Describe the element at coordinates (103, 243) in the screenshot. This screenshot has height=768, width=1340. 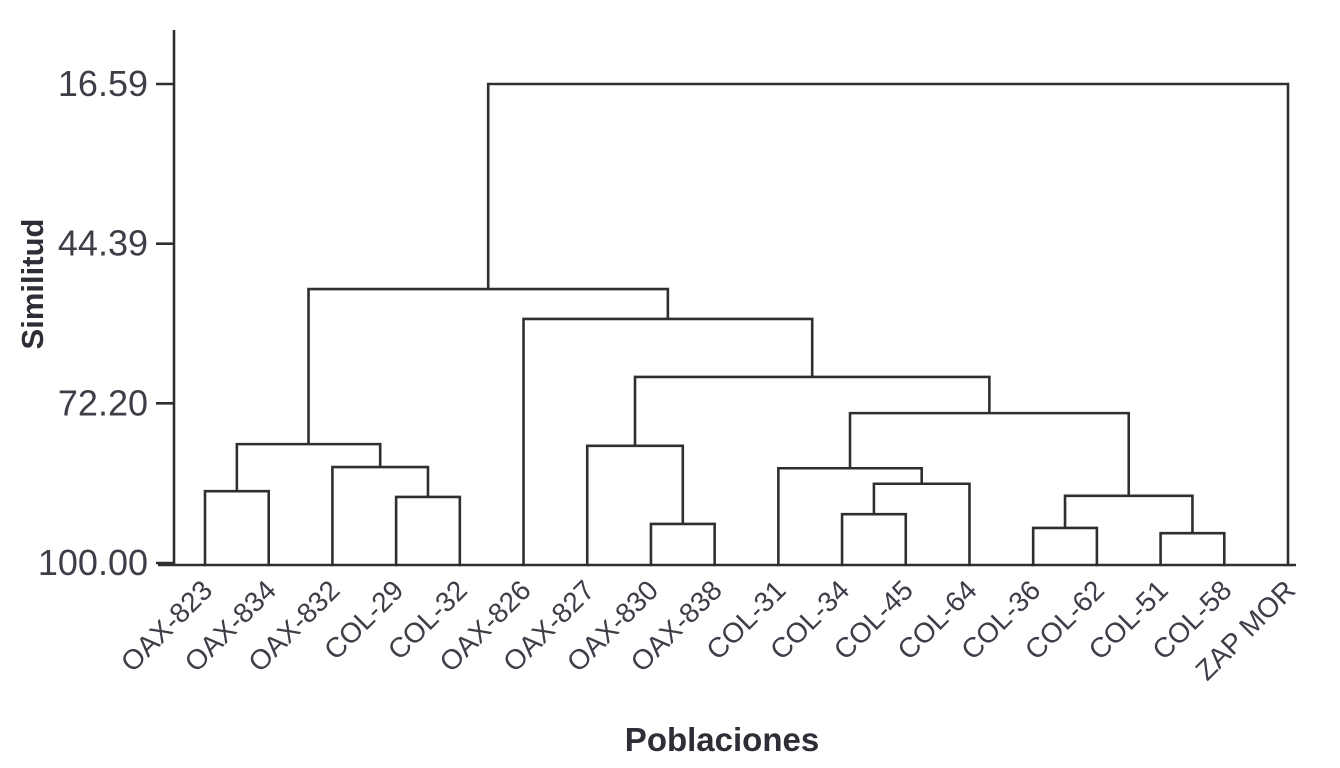
I see `y-tick-label: 44.39` at that location.